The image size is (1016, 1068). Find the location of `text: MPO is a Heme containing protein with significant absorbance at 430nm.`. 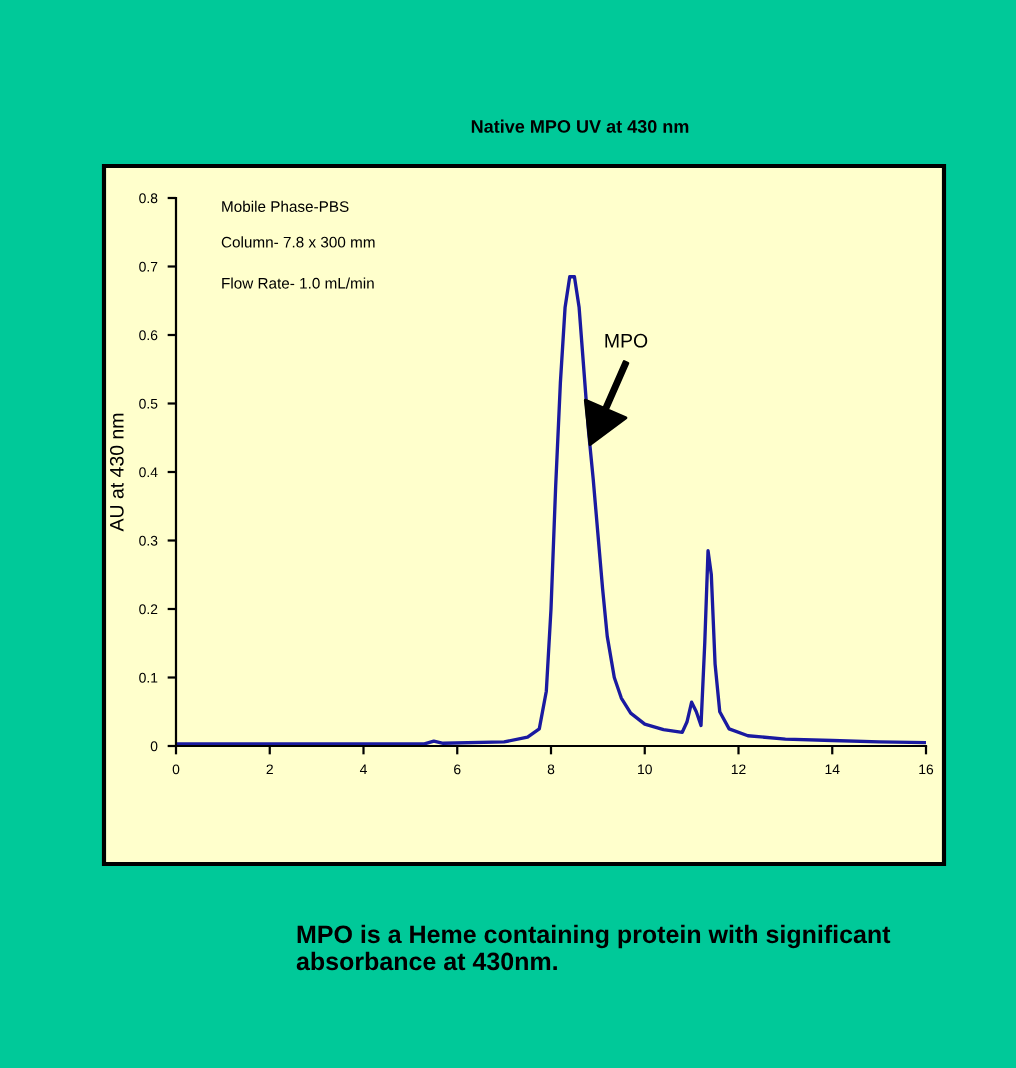

text: MPO is a Heme containing protein with significant absorbance at 430nm. is located at coordinates (593, 947).